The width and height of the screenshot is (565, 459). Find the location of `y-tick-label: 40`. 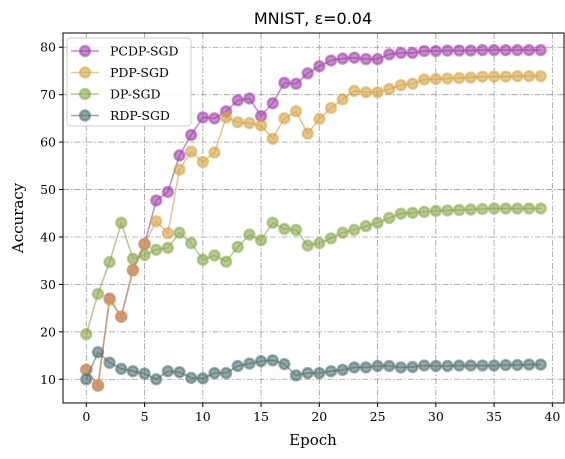

y-tick-label: 40 is located at coordinates (48, 236).